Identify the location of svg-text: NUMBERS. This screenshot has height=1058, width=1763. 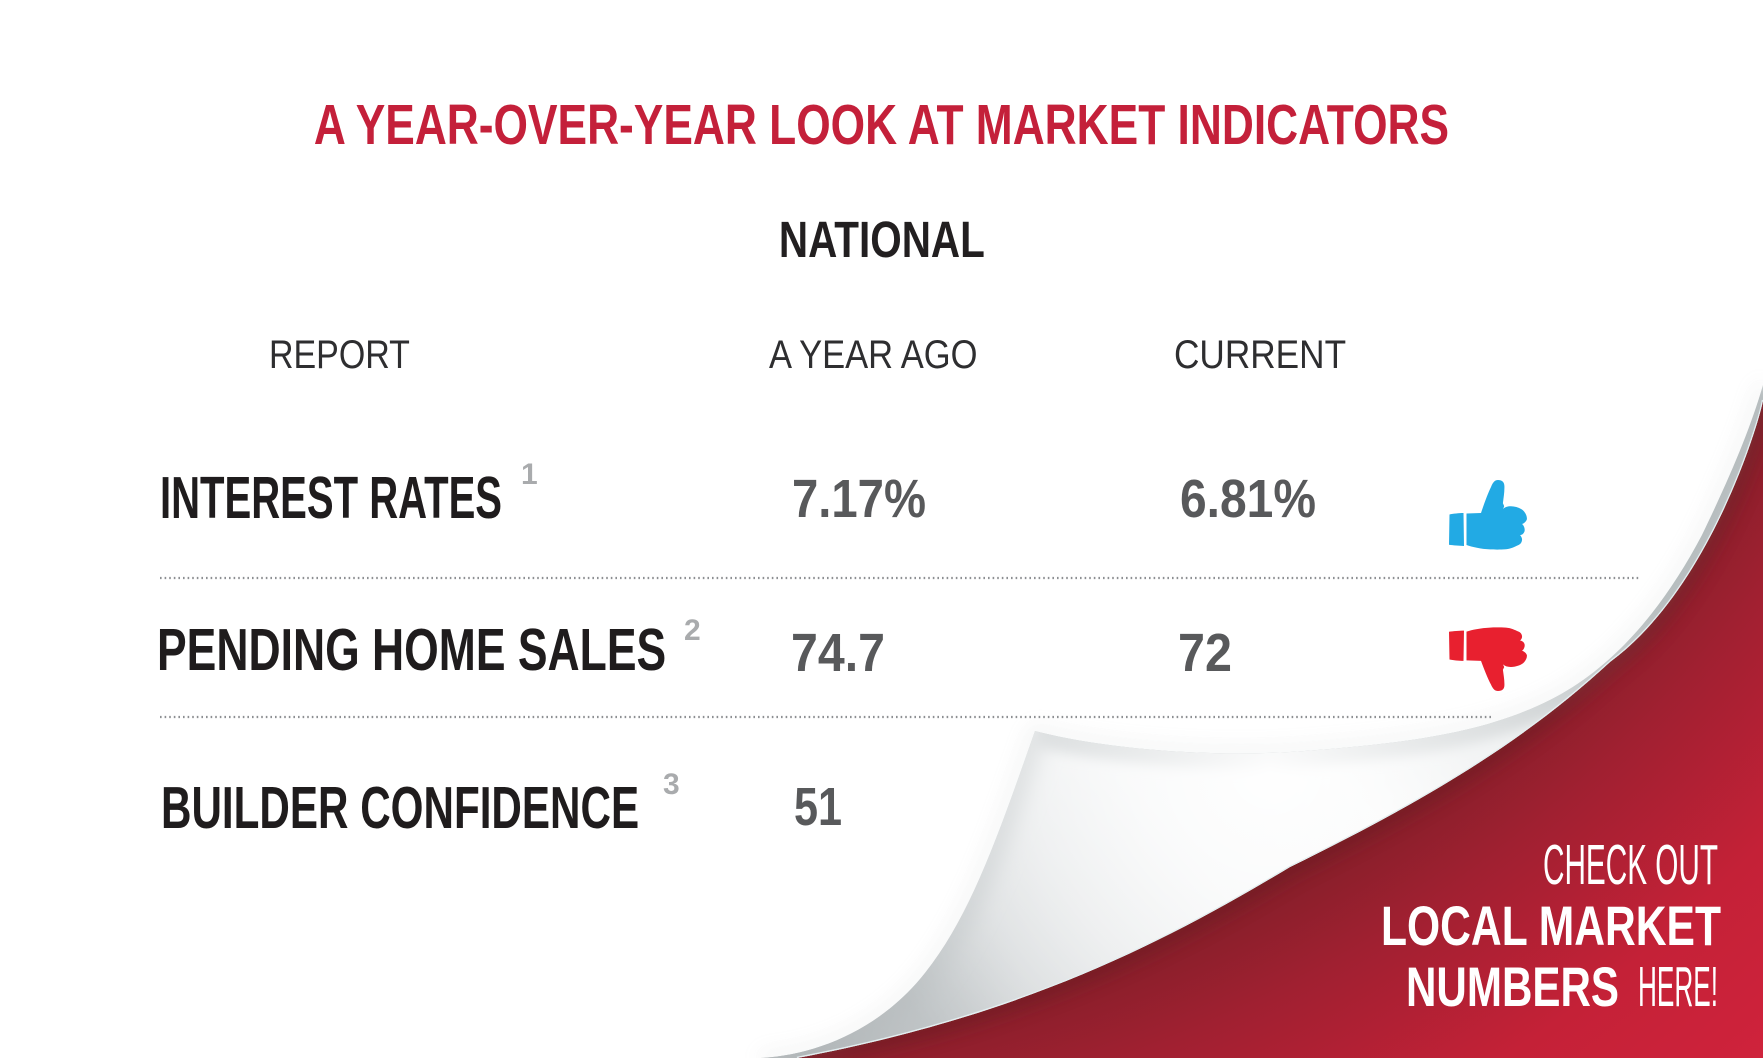
(1512, 986).